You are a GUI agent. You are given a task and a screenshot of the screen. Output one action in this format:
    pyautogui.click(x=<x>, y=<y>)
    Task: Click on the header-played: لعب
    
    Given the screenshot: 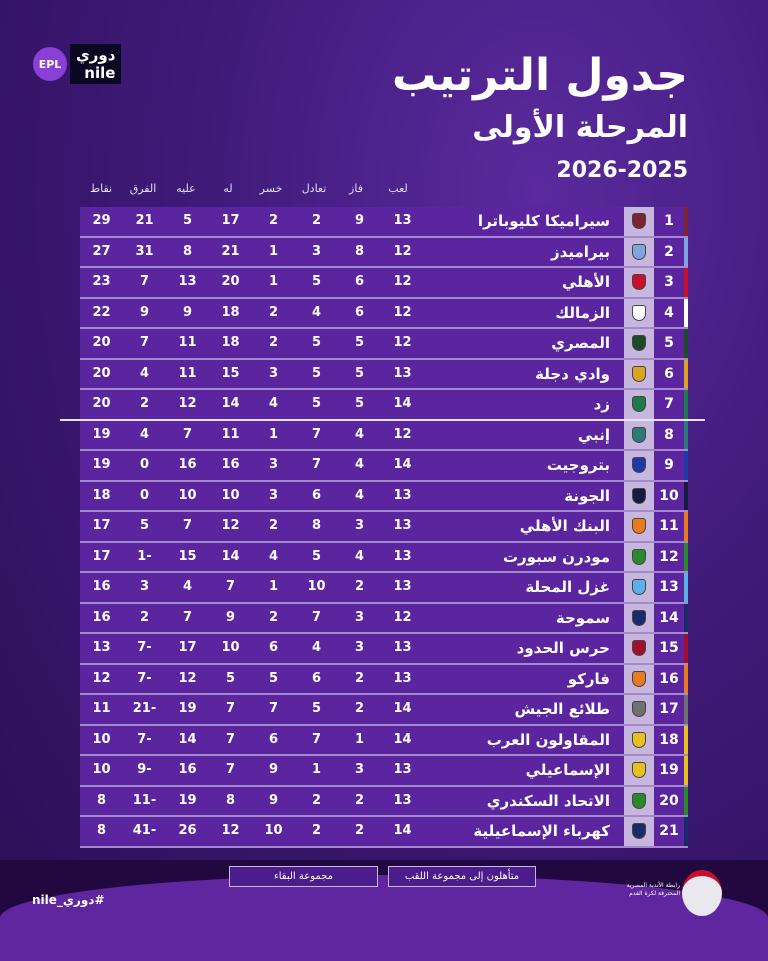 What is the action you would take?
    pyautogui.click(x=398, y=188)
    